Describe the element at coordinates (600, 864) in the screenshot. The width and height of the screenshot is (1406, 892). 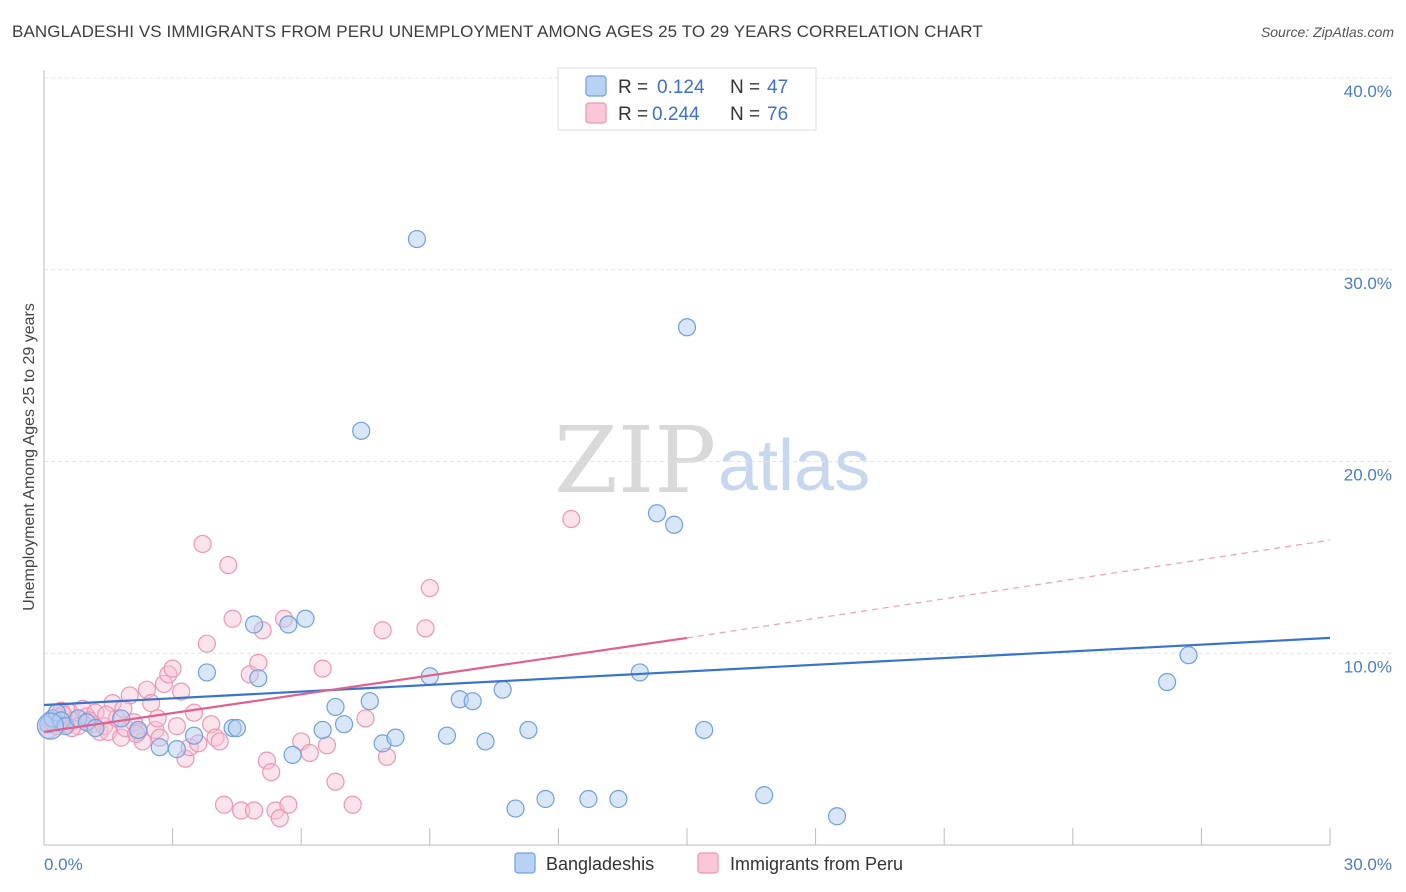
I see `bottom-legend-label-bangladeshi: Bangladeshis` at that location.